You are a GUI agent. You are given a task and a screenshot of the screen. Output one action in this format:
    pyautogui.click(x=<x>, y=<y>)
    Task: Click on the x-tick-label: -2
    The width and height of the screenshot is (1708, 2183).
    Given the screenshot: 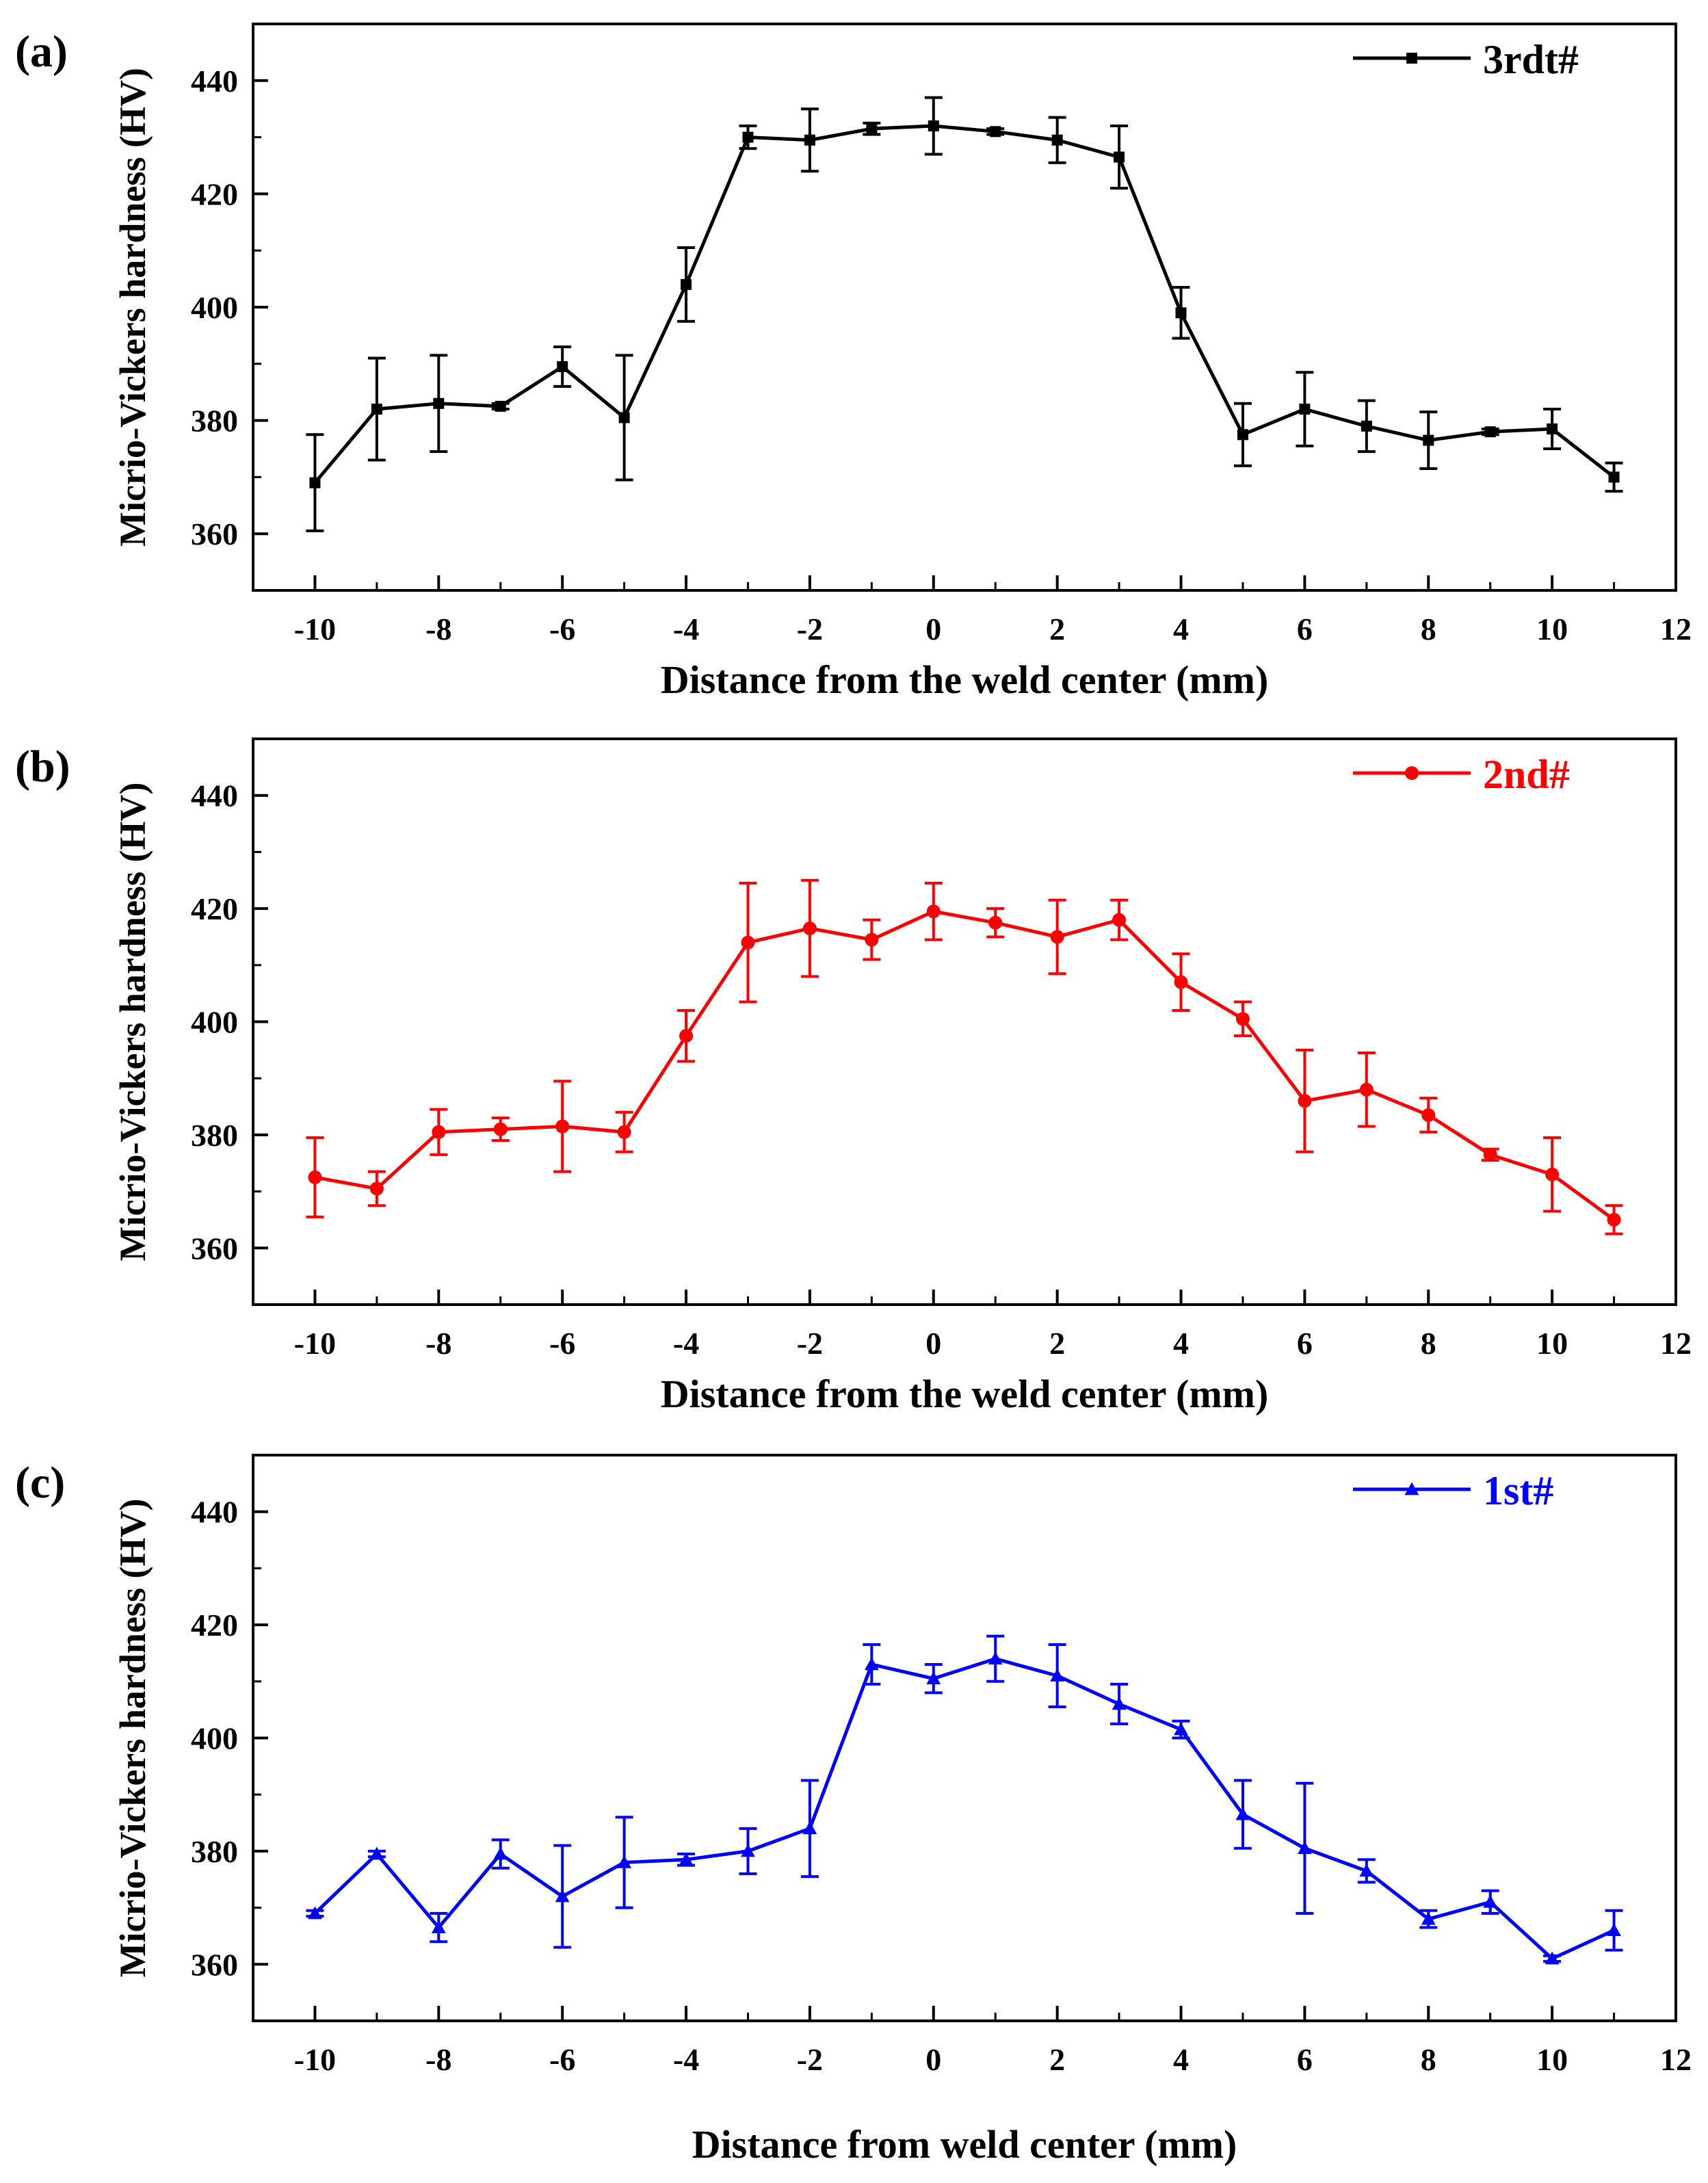 What is the action you would take?
    pyautogui.click(x=810, y=629)
    